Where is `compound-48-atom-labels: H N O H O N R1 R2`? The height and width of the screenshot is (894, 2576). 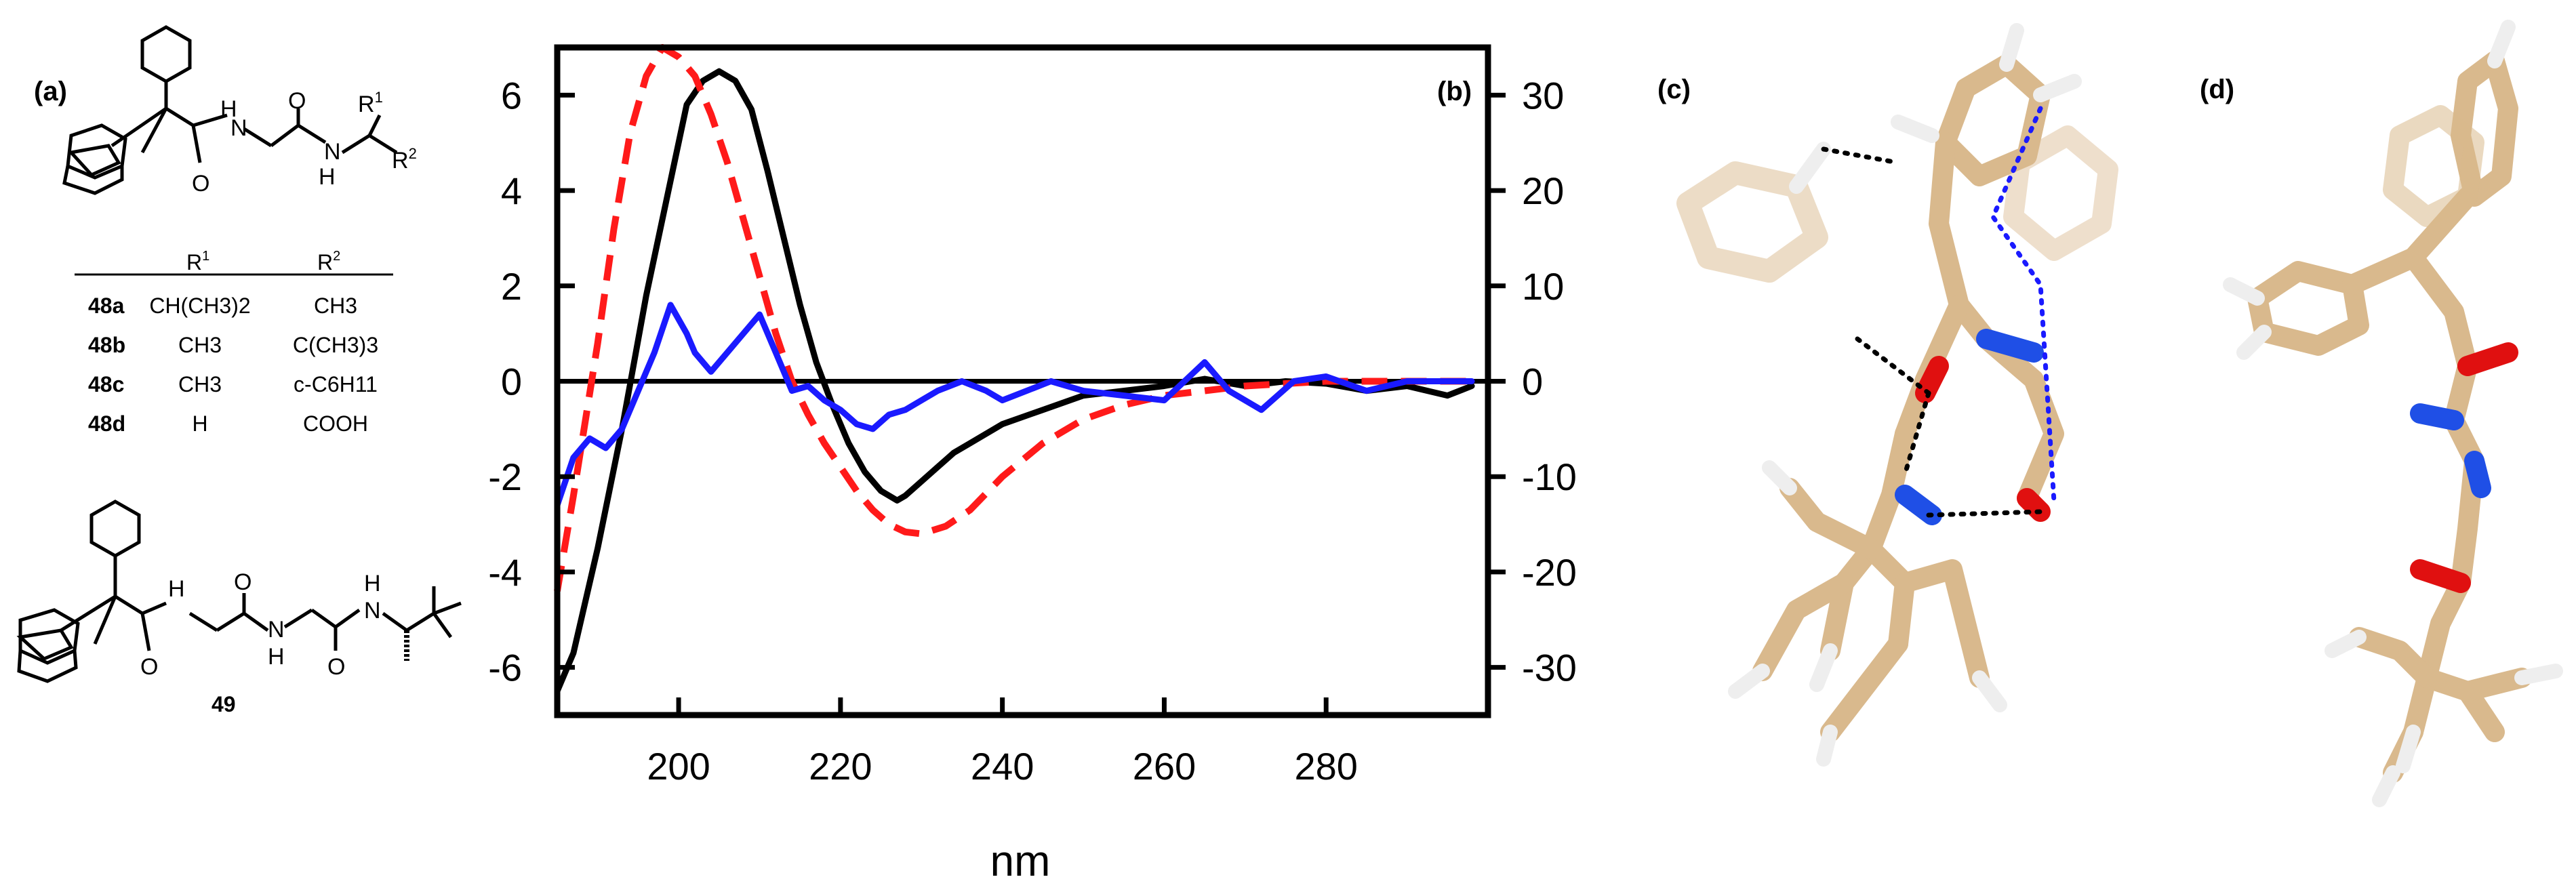
compound-48-atom-labels: H N O H O N R1 R2 is located at coordinates (304, 142).